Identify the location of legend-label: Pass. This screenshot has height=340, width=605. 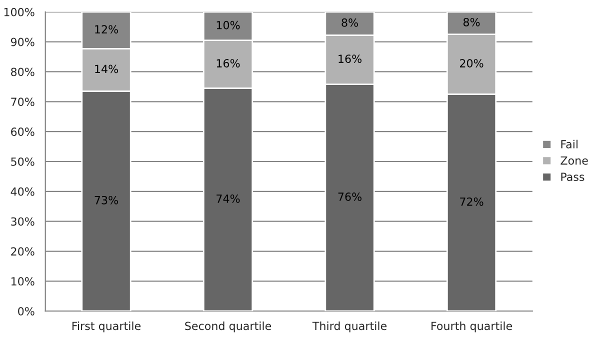
(572, 177).